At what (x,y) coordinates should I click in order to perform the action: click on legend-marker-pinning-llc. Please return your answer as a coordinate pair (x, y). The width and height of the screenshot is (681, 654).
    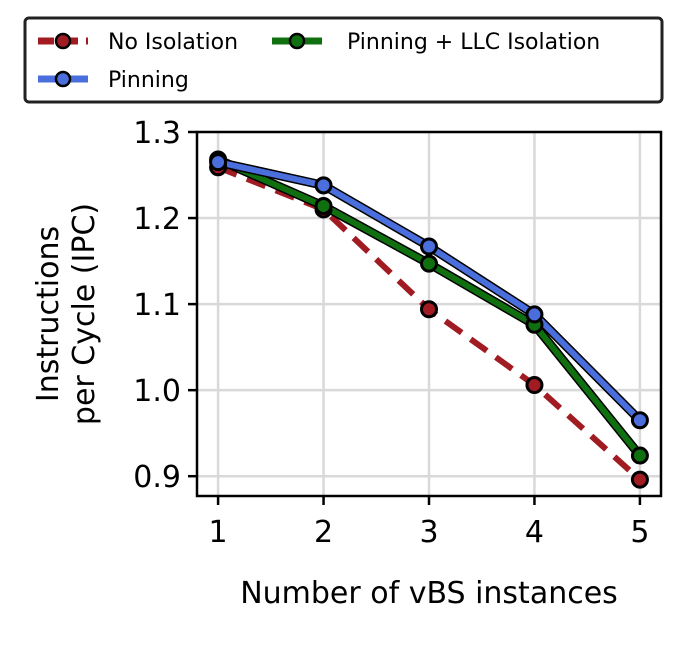
    Looking at the image, I should click on (297, 41).